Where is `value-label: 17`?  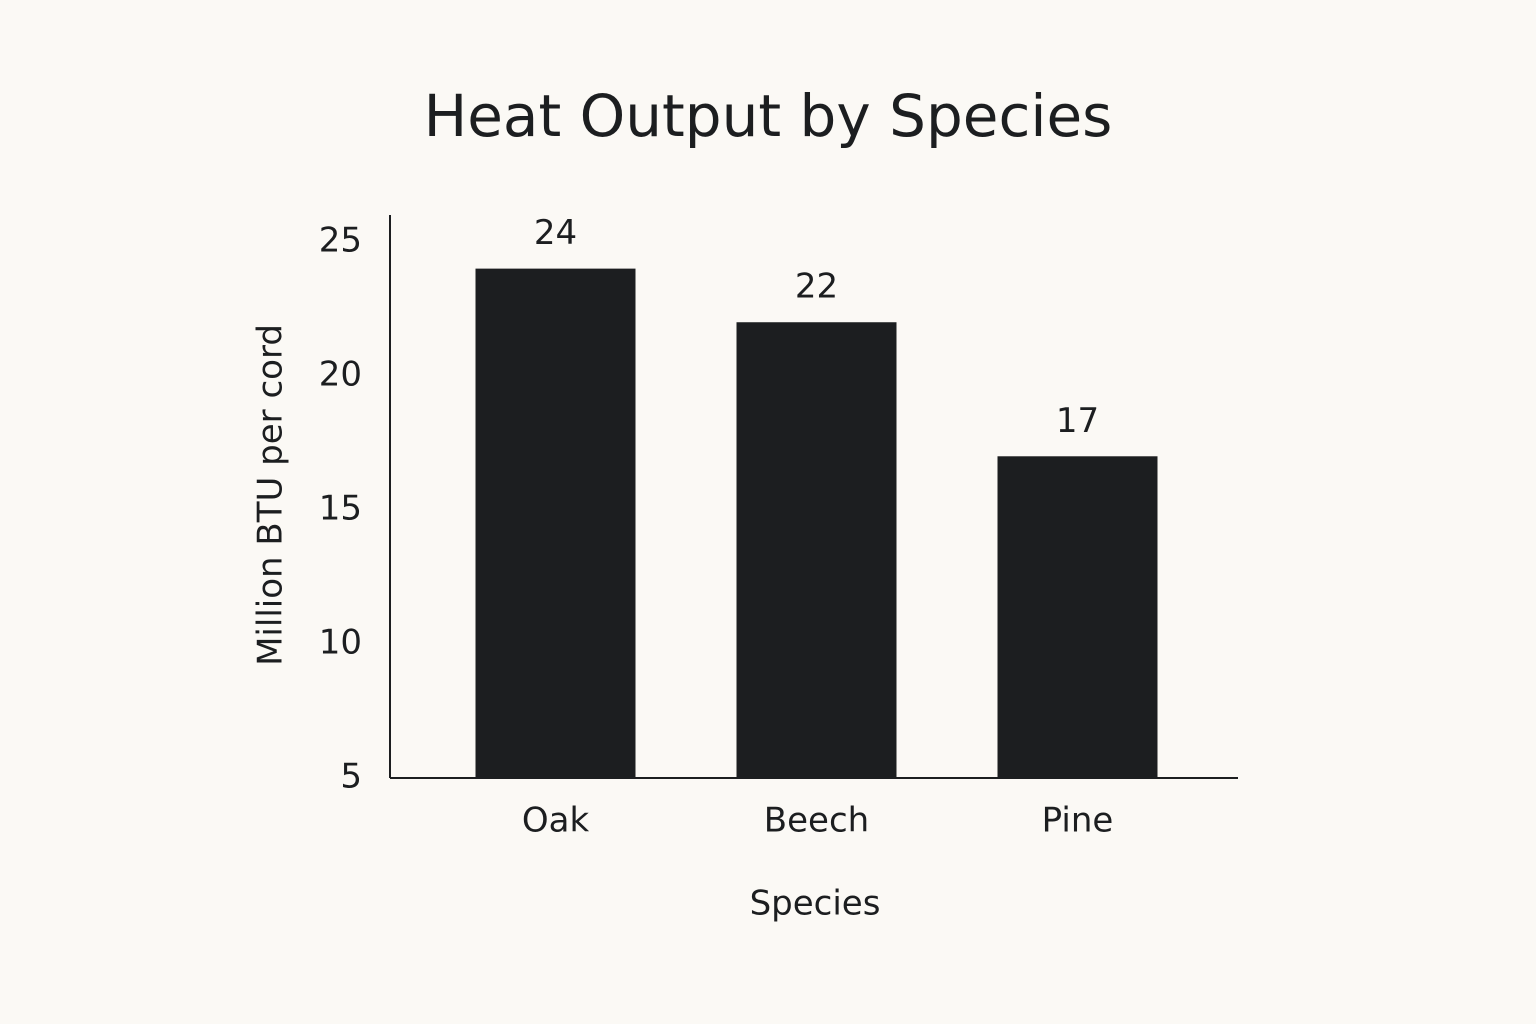 value-label: 17 is located at coordinates (1077, 421).